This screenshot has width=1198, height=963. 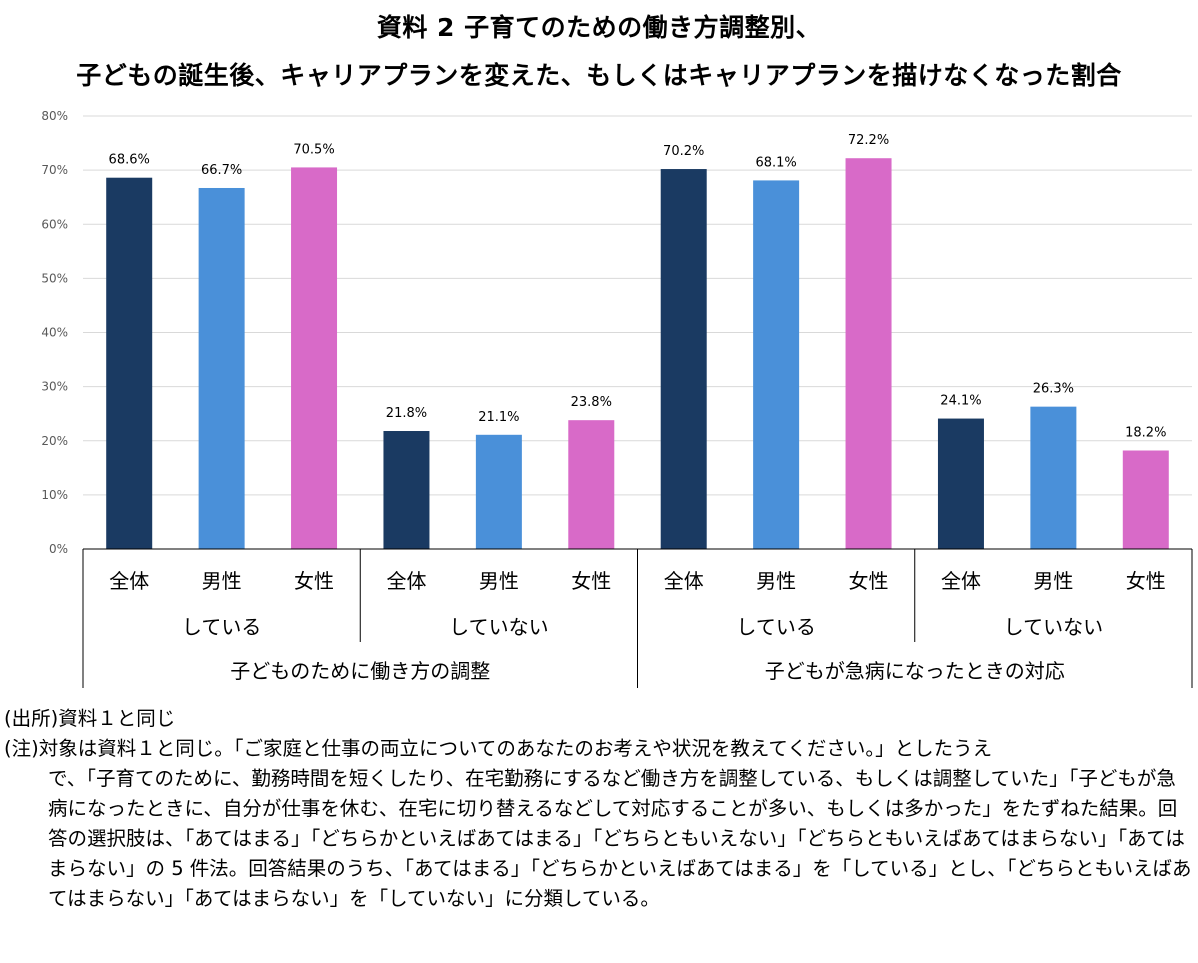 What do you see at coordinates (868, 140) in the screenshot?
I see `data-label: 72.2%` at bounding box center [868, 140].